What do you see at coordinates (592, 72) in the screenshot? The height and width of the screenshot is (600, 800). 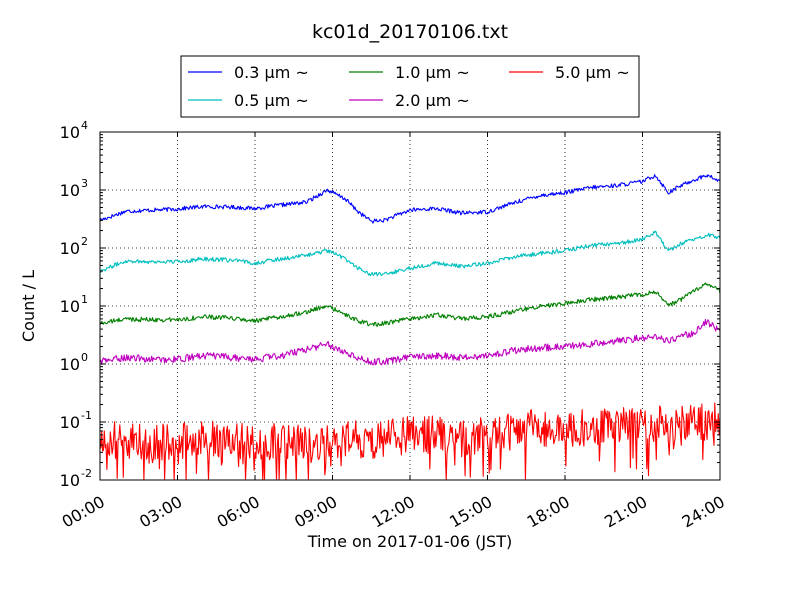 I see `legend-label: 5.0 μm ~` at bounding box center [592, 72].